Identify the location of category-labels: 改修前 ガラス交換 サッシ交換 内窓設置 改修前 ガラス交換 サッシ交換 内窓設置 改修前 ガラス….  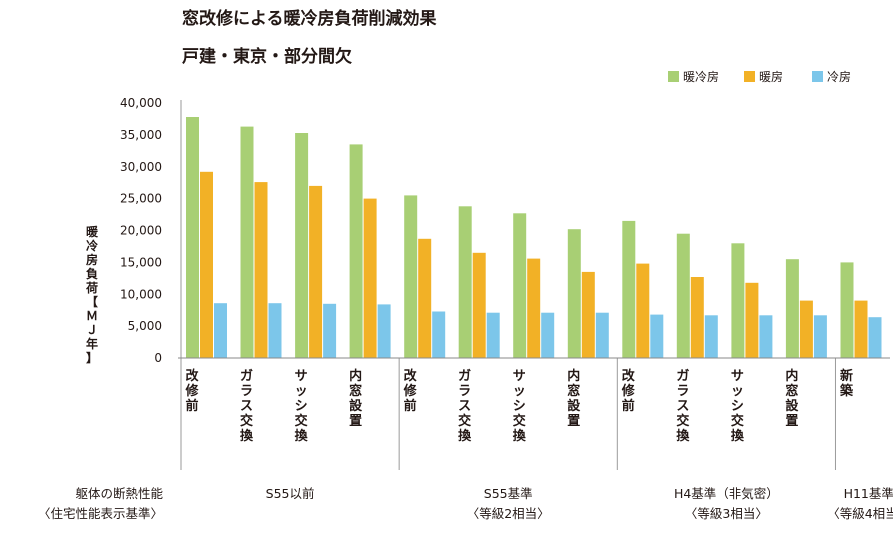
(518, 406).